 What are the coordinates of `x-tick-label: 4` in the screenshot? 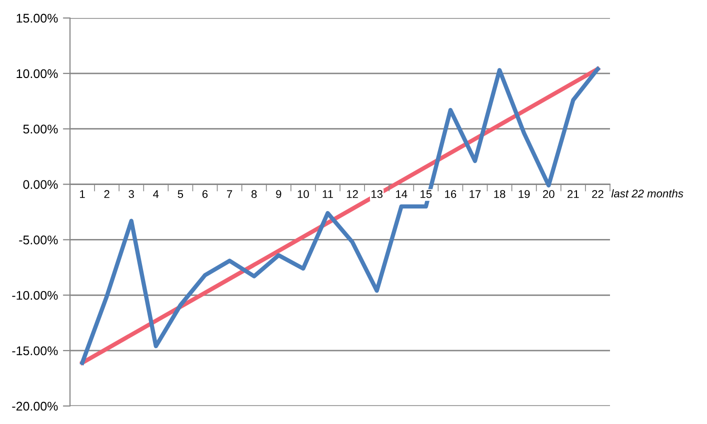 It's located at (156, 194).